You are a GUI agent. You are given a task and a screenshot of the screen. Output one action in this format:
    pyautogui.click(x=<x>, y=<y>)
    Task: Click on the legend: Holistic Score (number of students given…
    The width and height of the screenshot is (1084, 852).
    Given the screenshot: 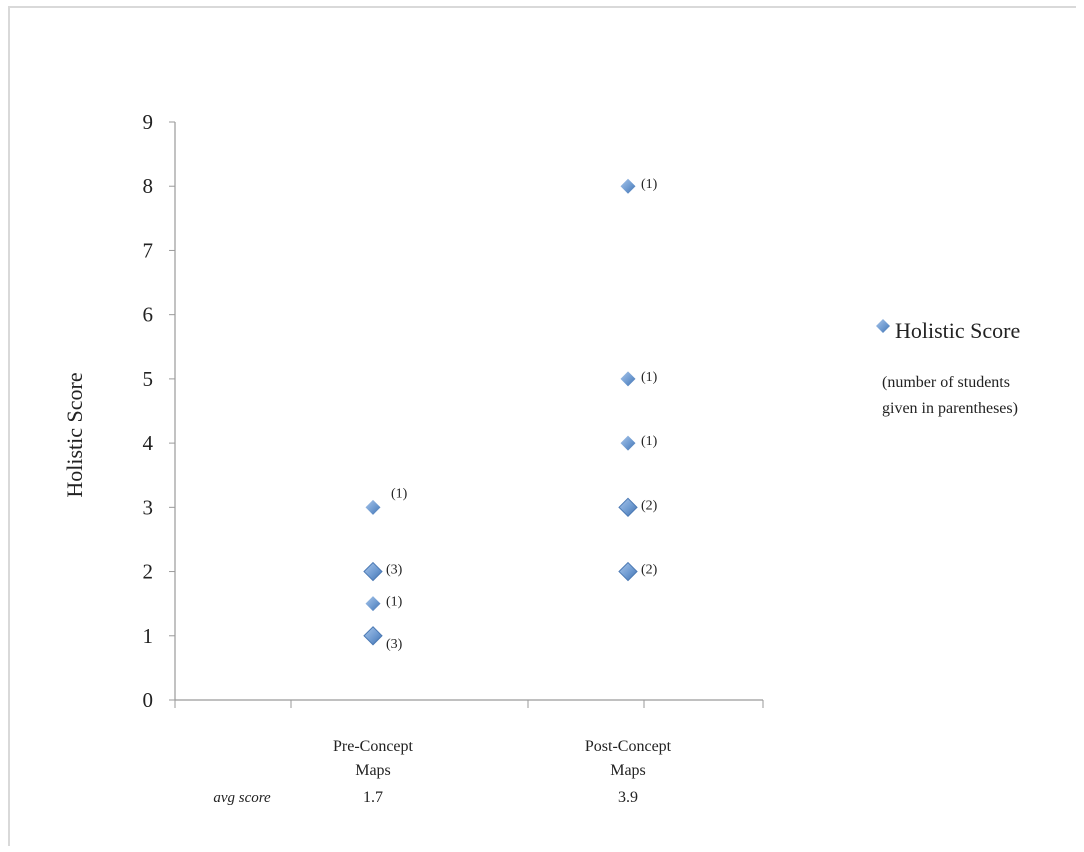 What is the action you would take?
    pyautogui.click(x=948, y=367)
    